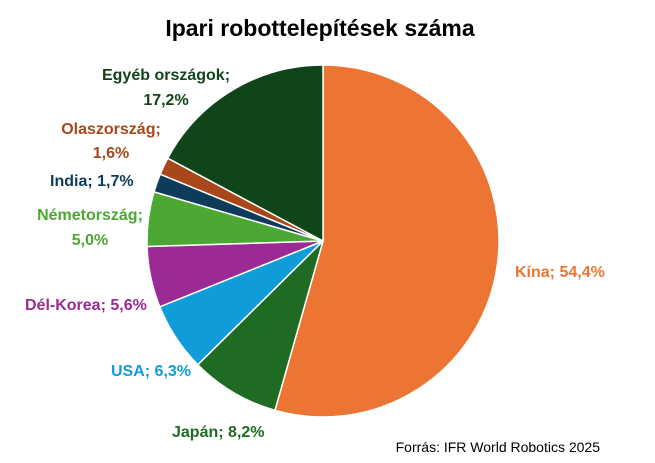 The width and height of the screenshot is (655, 463). Describe the element at coordinates (166, 88) in the screenshot. I see `slice-label-8: Egyéb országok; 17,2%` at that location.